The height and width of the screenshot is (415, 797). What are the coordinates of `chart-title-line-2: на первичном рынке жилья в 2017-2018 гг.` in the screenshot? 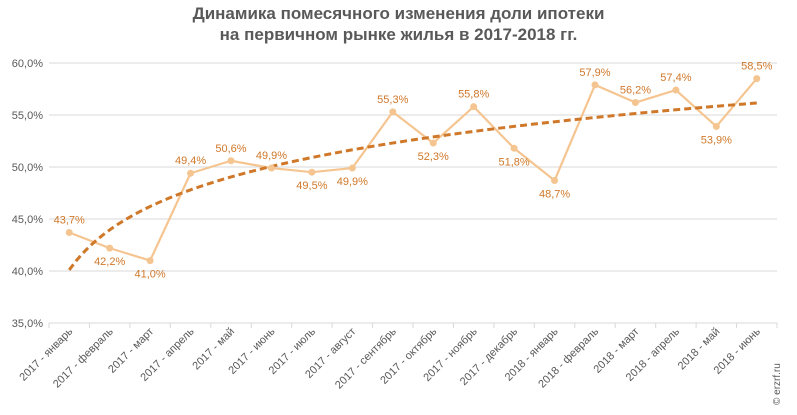 It's located at (398, 34).